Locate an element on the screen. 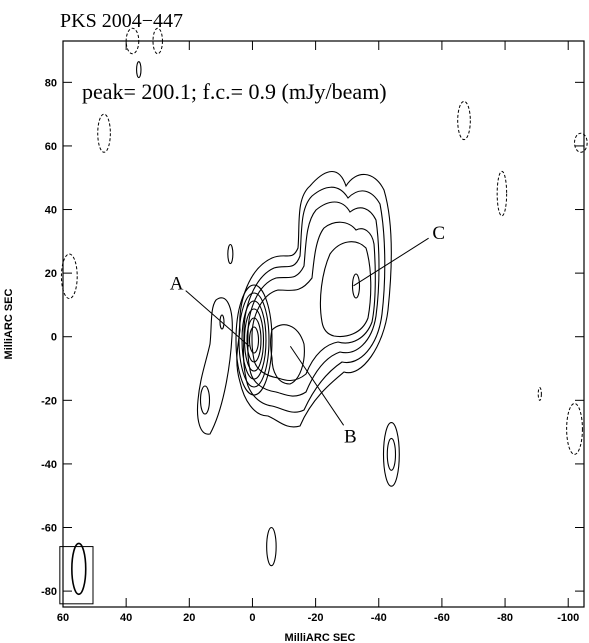  beam-box is located at coordinates (76, 575).